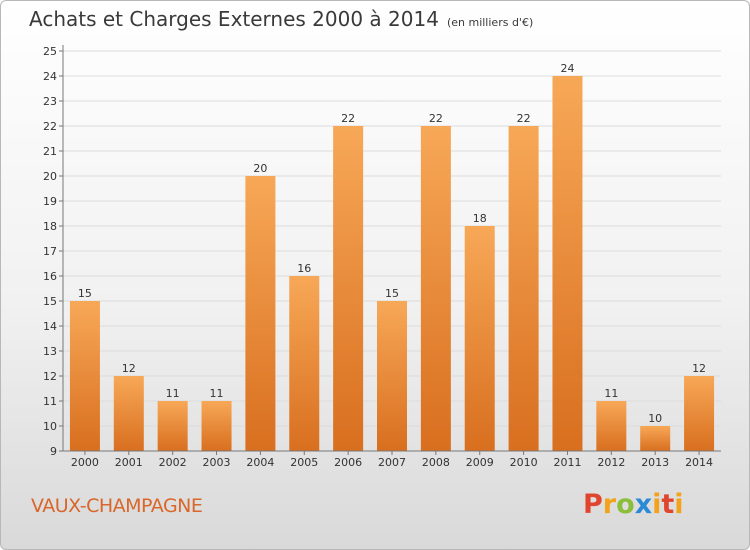  Describe the element at coordinates (85, 462) in the screenshot. I see `x-tick-label: 2000` at that location.